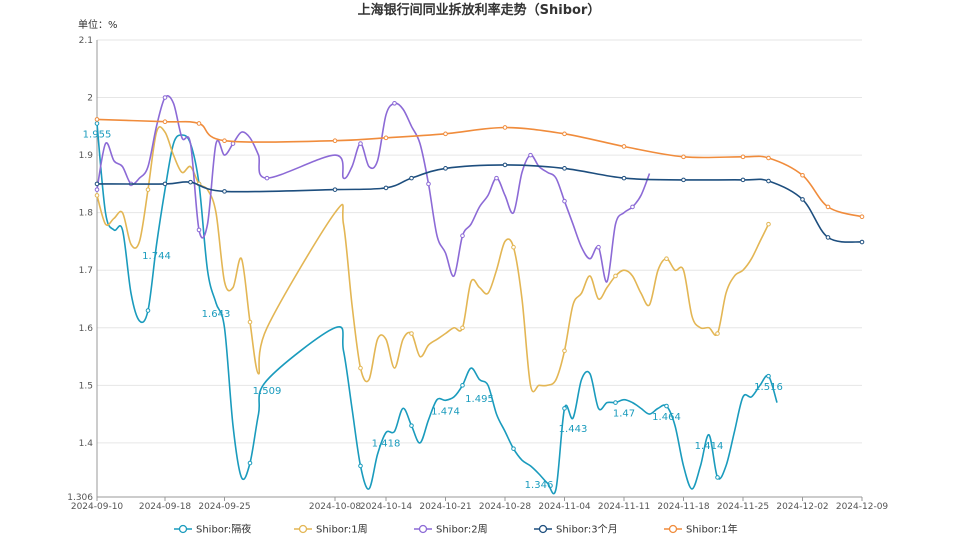 The image size is (958, 539). I want to click on data-label: 1.509, so click(267, 391).